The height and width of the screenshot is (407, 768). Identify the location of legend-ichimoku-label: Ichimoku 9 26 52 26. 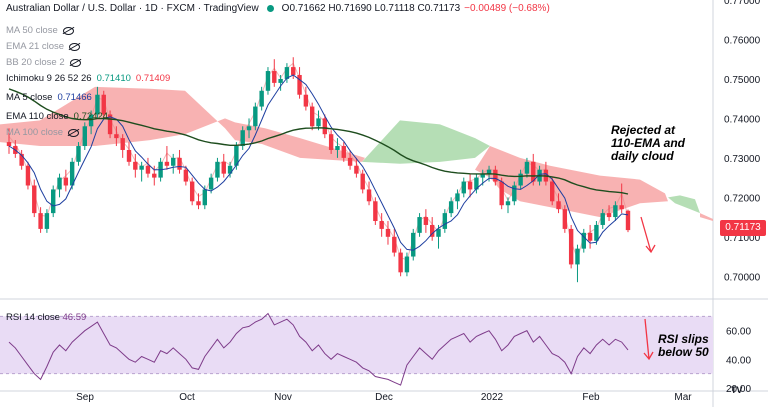
(49, 78).